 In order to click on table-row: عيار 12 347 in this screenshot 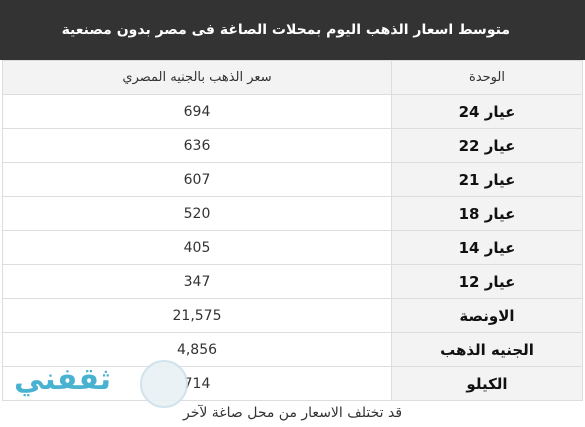, I will do `click(292, 281)`.